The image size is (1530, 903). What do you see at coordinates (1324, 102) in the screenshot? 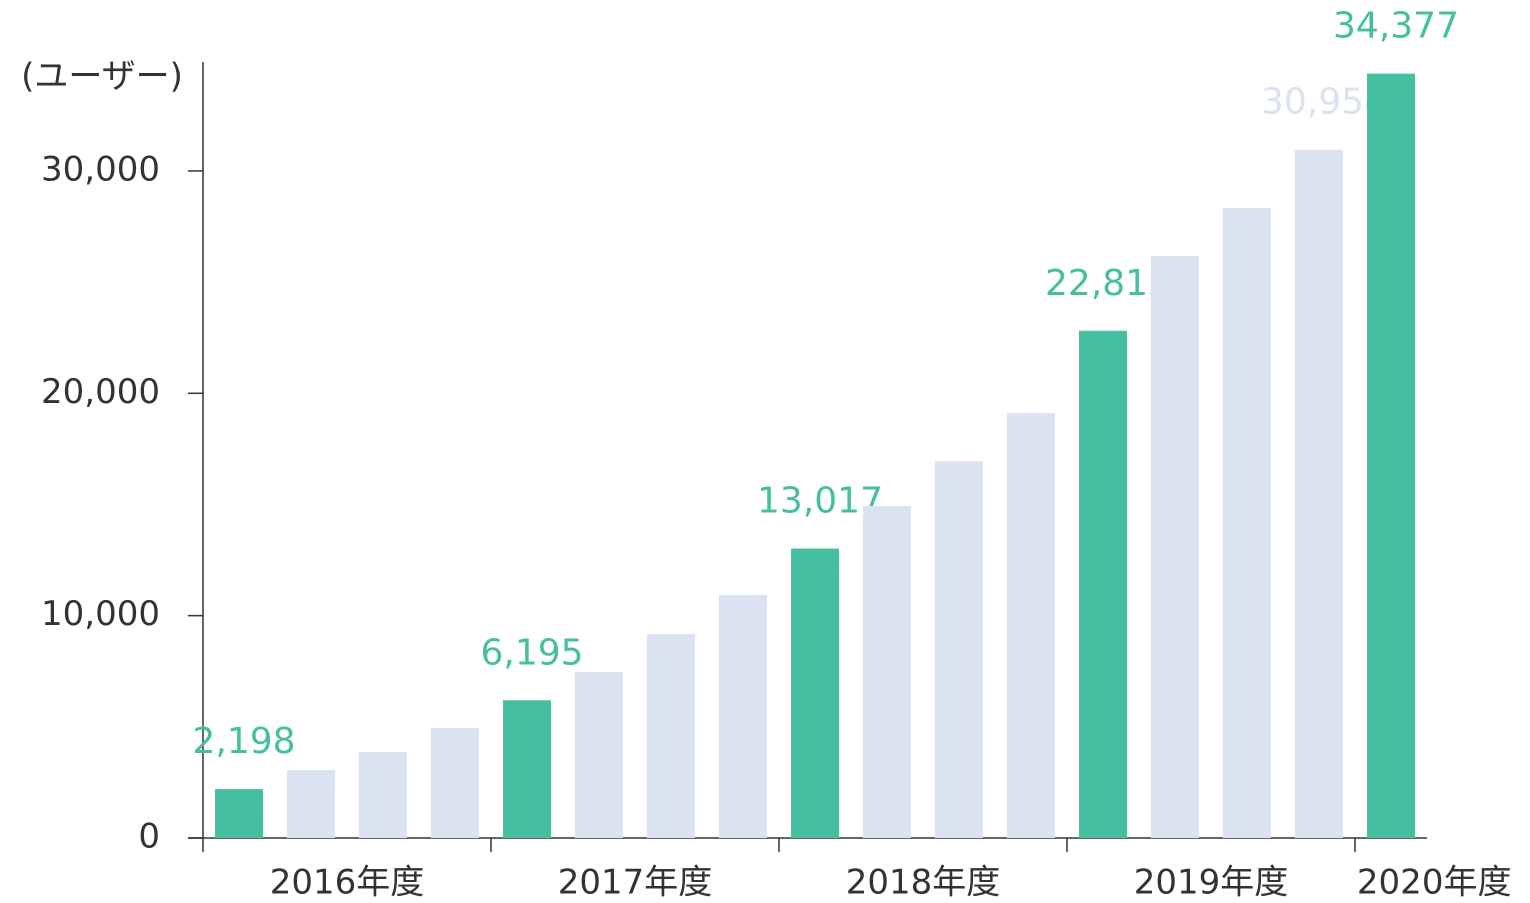
I see `value-label: 30,954` at bounding box center [1324, 102].